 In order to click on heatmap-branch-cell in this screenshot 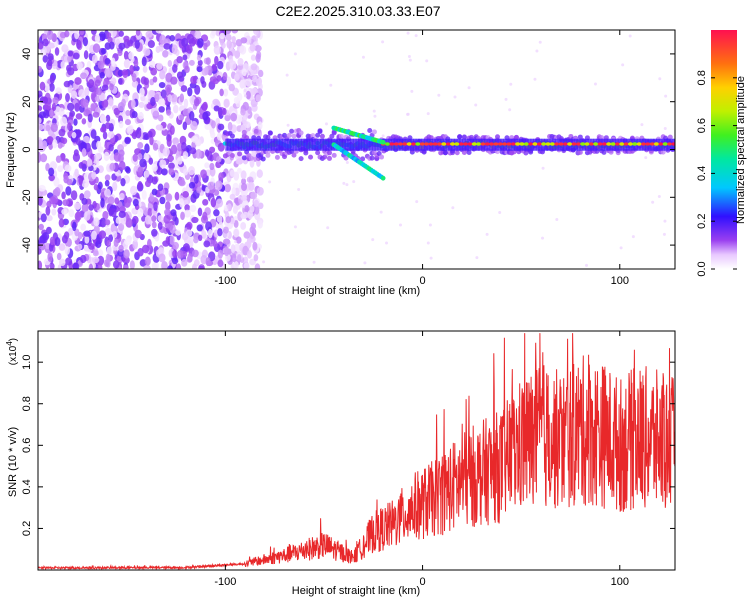, I will do `click(383, 178)`.